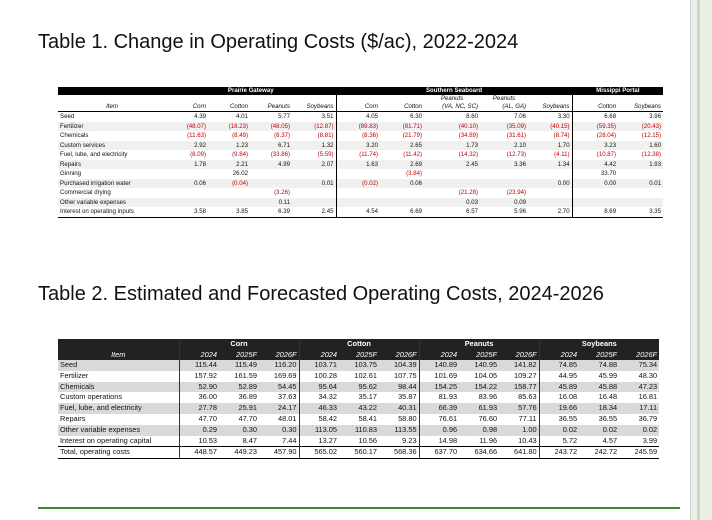  I want to click on table-cell: 58.42, so click(319, 419).